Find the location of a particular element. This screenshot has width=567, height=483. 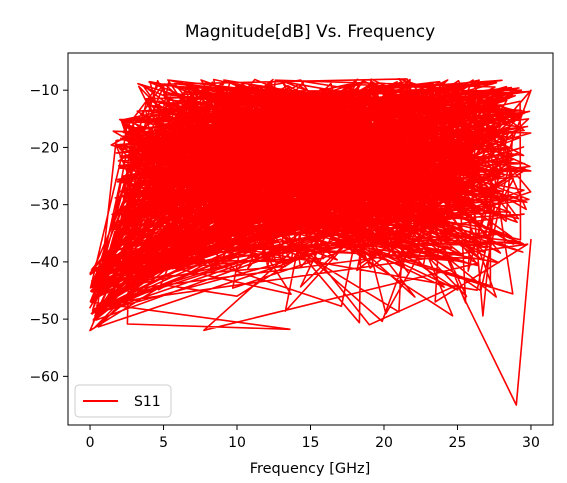

y-tick-label: −30 is located at coordinates (44, 206).